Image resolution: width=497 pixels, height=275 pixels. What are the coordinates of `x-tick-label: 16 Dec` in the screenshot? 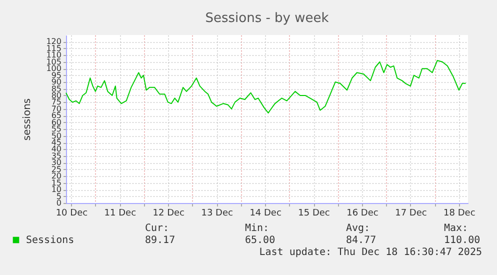 It's located at (362, 213).